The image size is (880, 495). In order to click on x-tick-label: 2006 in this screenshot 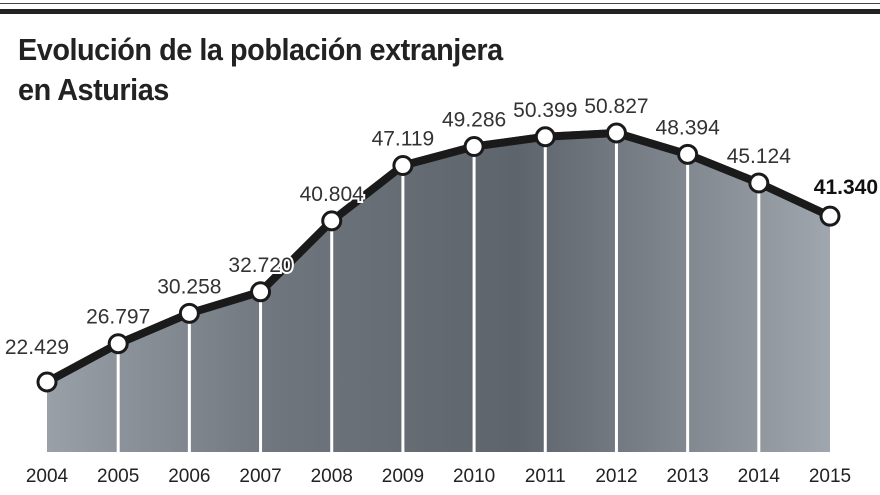, I will do `click(189, 476)`.